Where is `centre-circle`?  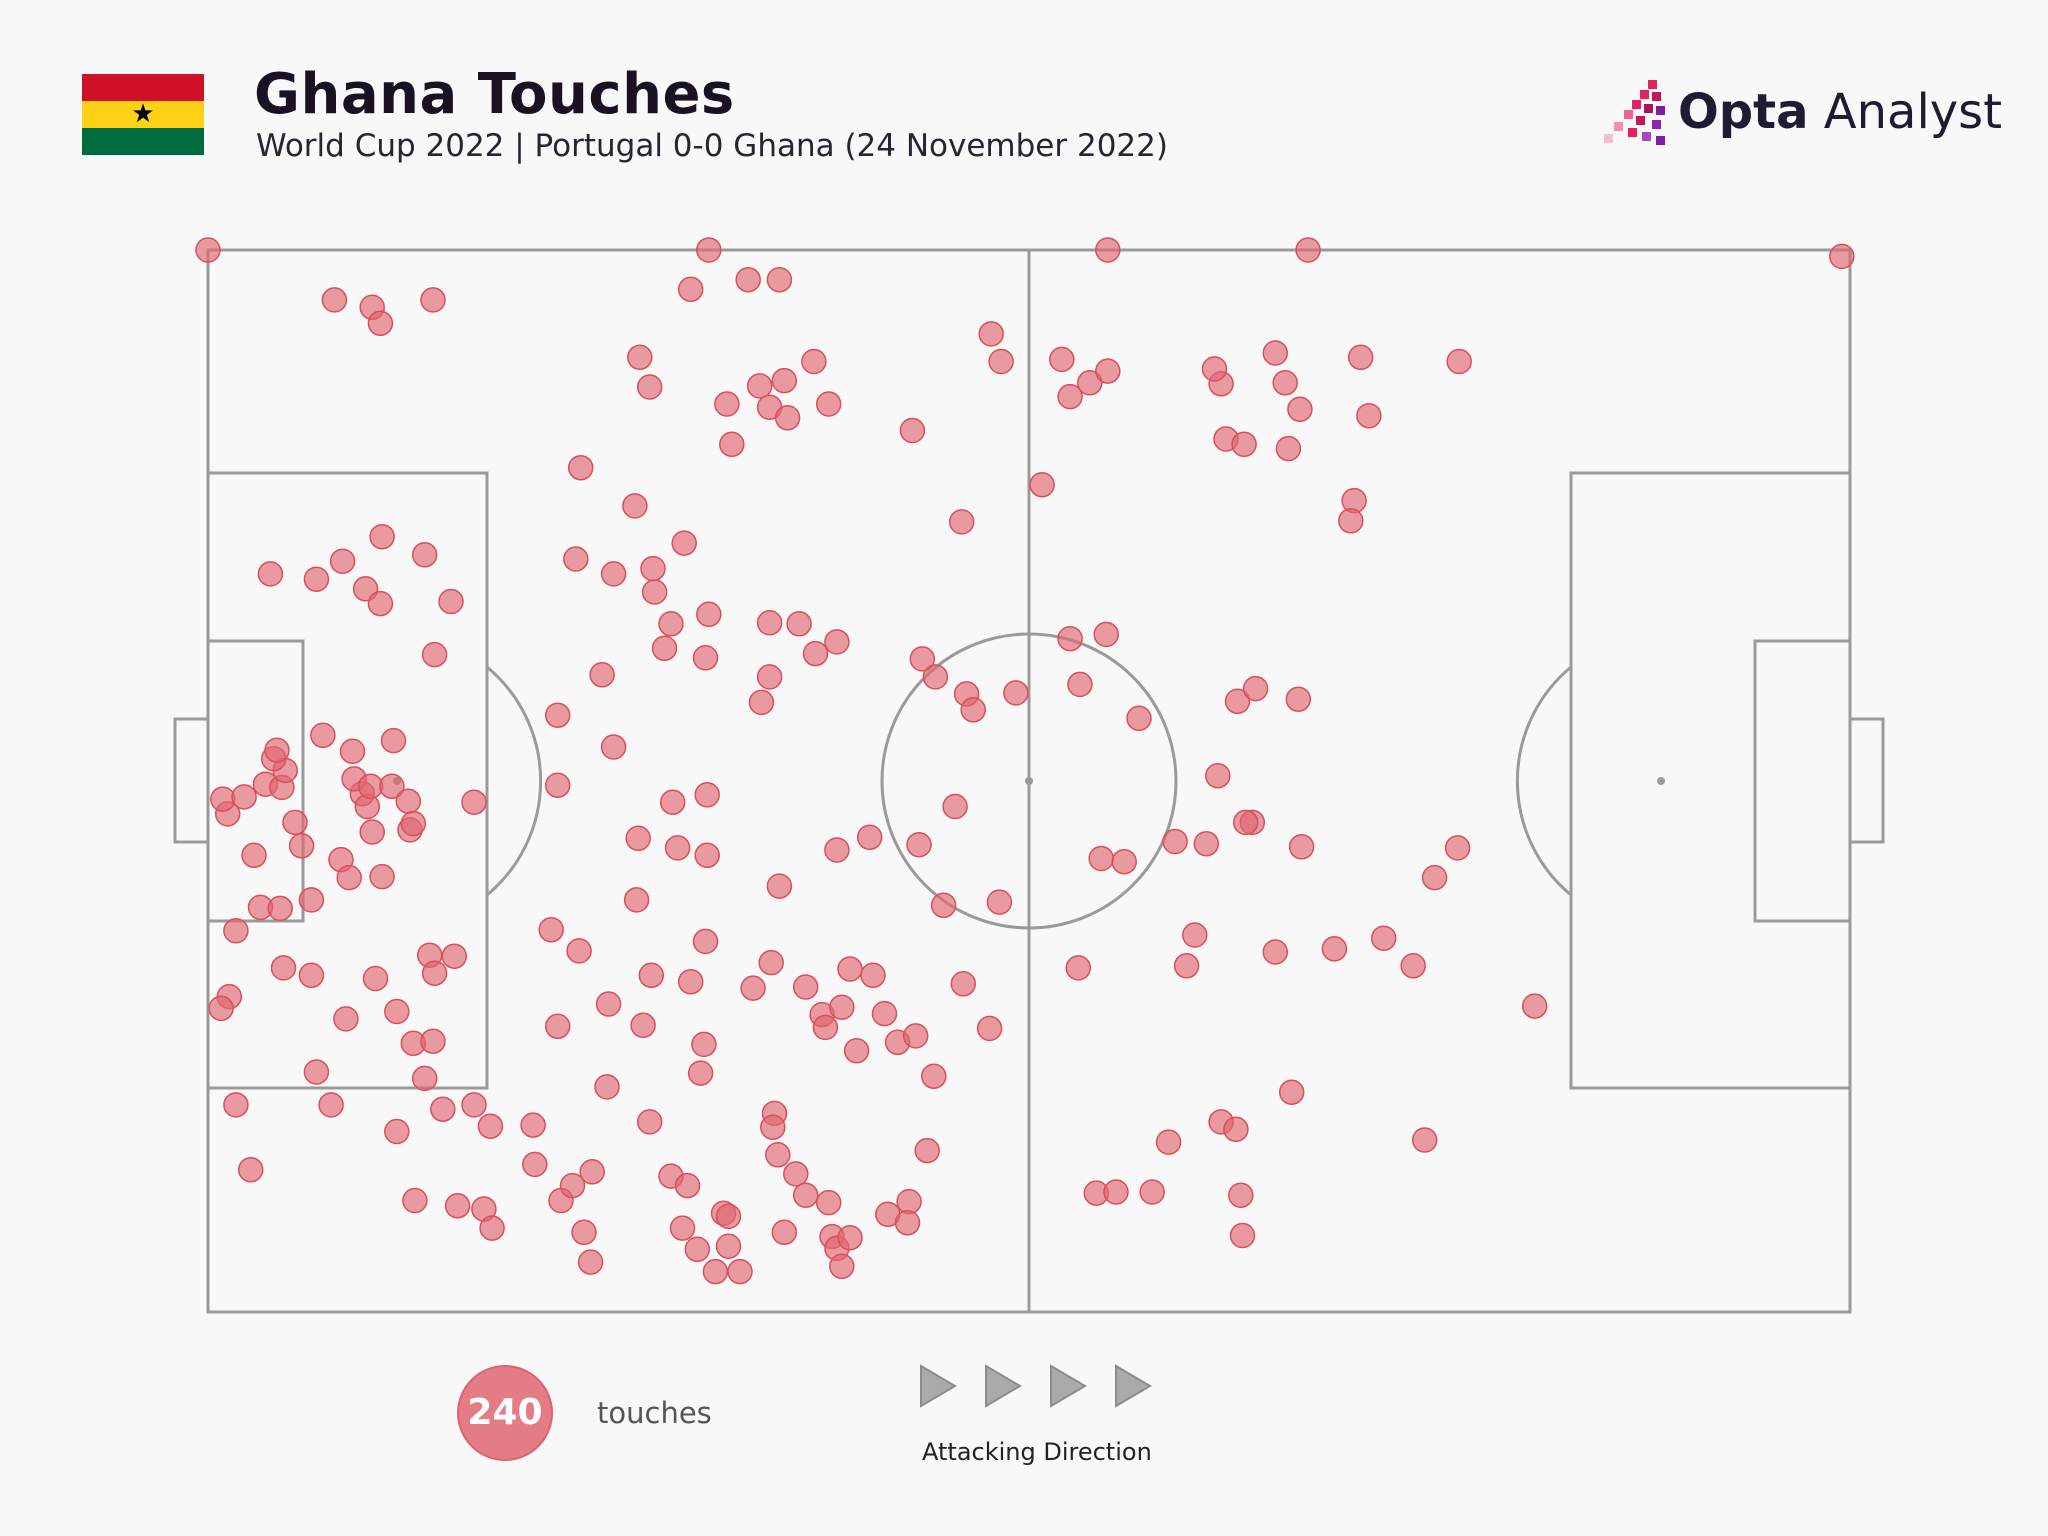
centre-circle is located at coordinates (1029, 781).